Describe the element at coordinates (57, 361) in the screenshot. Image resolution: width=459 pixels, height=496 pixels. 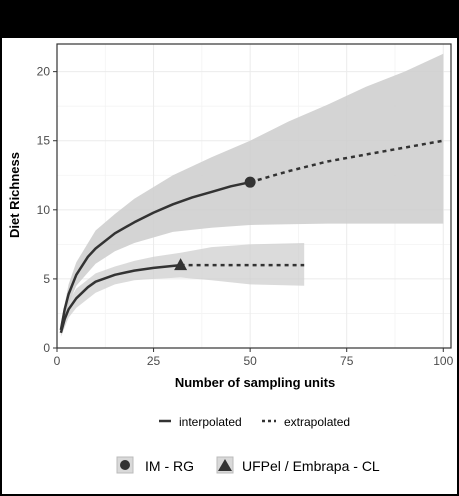
I see `x-tick-label: 0` at that location.